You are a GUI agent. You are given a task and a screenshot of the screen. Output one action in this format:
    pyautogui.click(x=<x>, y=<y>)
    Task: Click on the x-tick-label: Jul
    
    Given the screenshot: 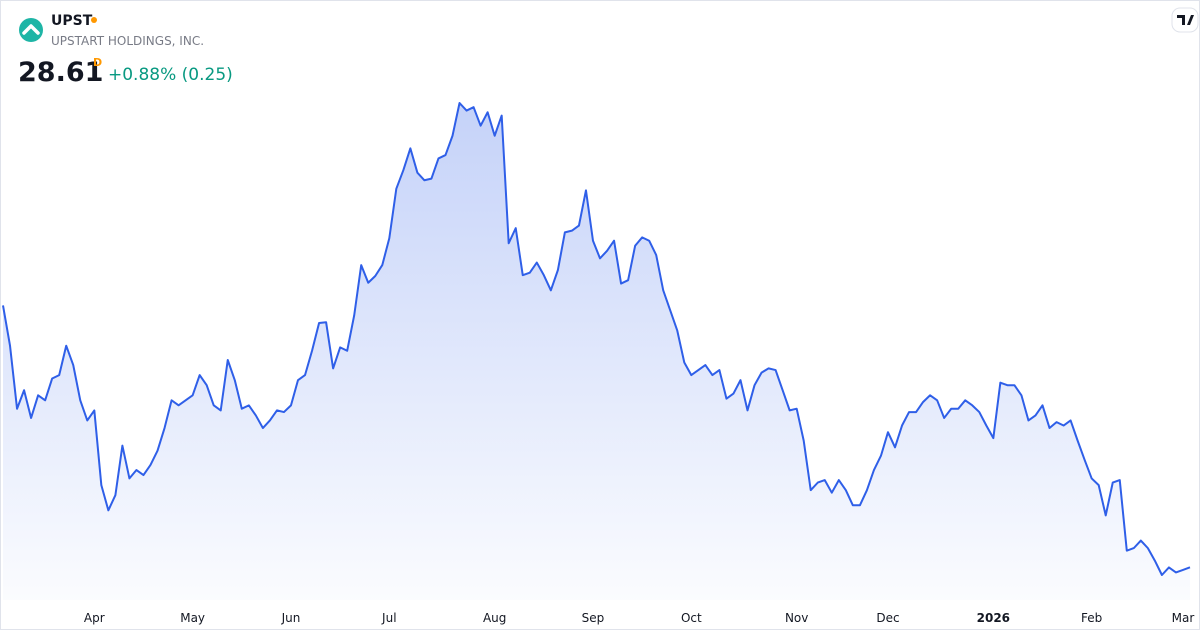 What is the action you would take?
    pyautogui.click(x=388, y=618)
    